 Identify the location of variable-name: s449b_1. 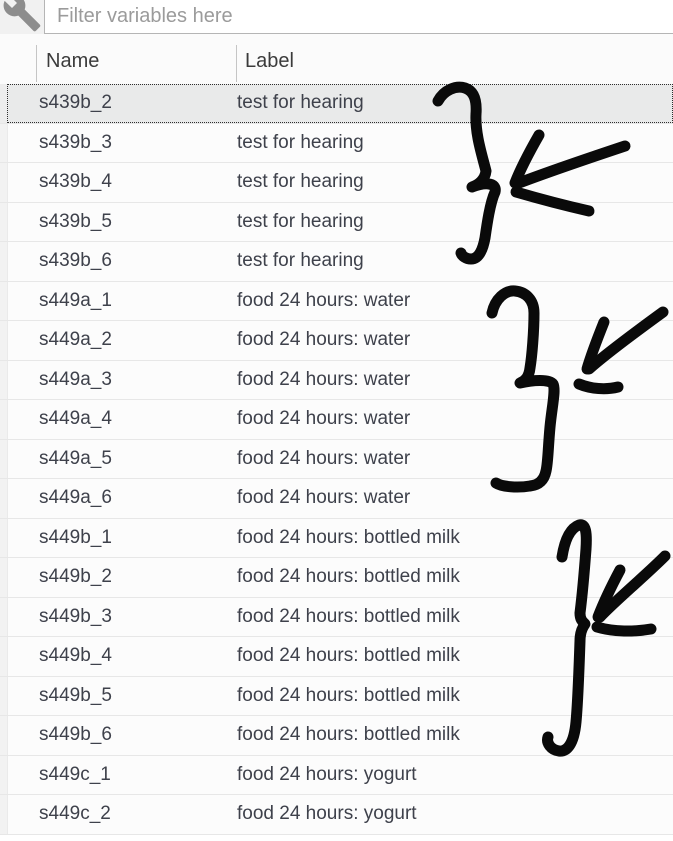
(75, 537).